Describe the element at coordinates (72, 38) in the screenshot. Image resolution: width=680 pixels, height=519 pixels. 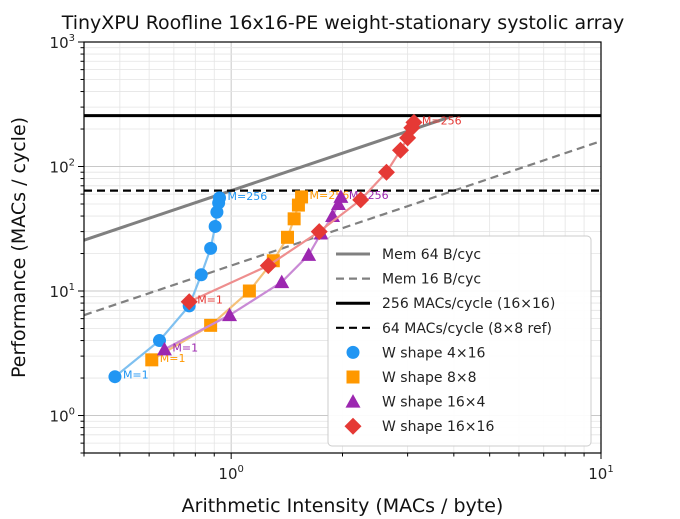
I see `tick-exponent: 3` at that location.